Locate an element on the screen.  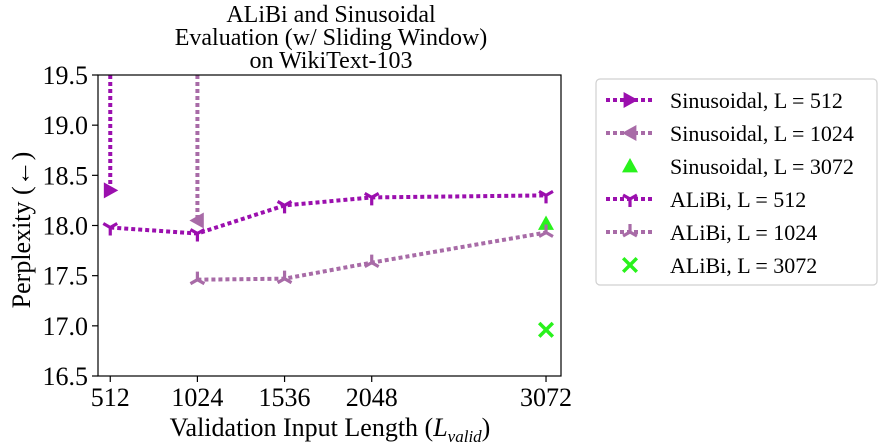
legend-label: Sinusoidal, L = 1024 is located at coordinates (762, 133).